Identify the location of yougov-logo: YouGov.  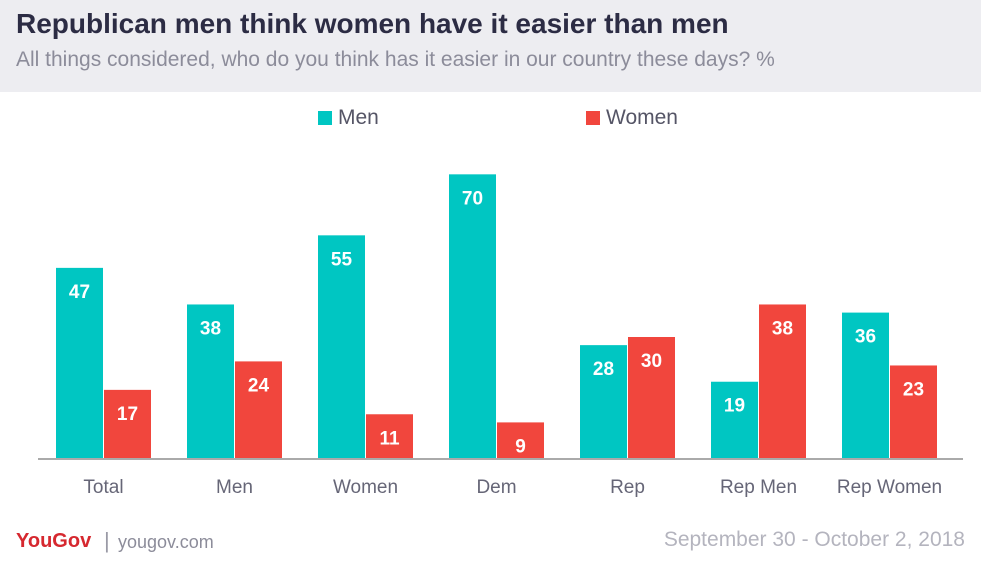
(54, 541).